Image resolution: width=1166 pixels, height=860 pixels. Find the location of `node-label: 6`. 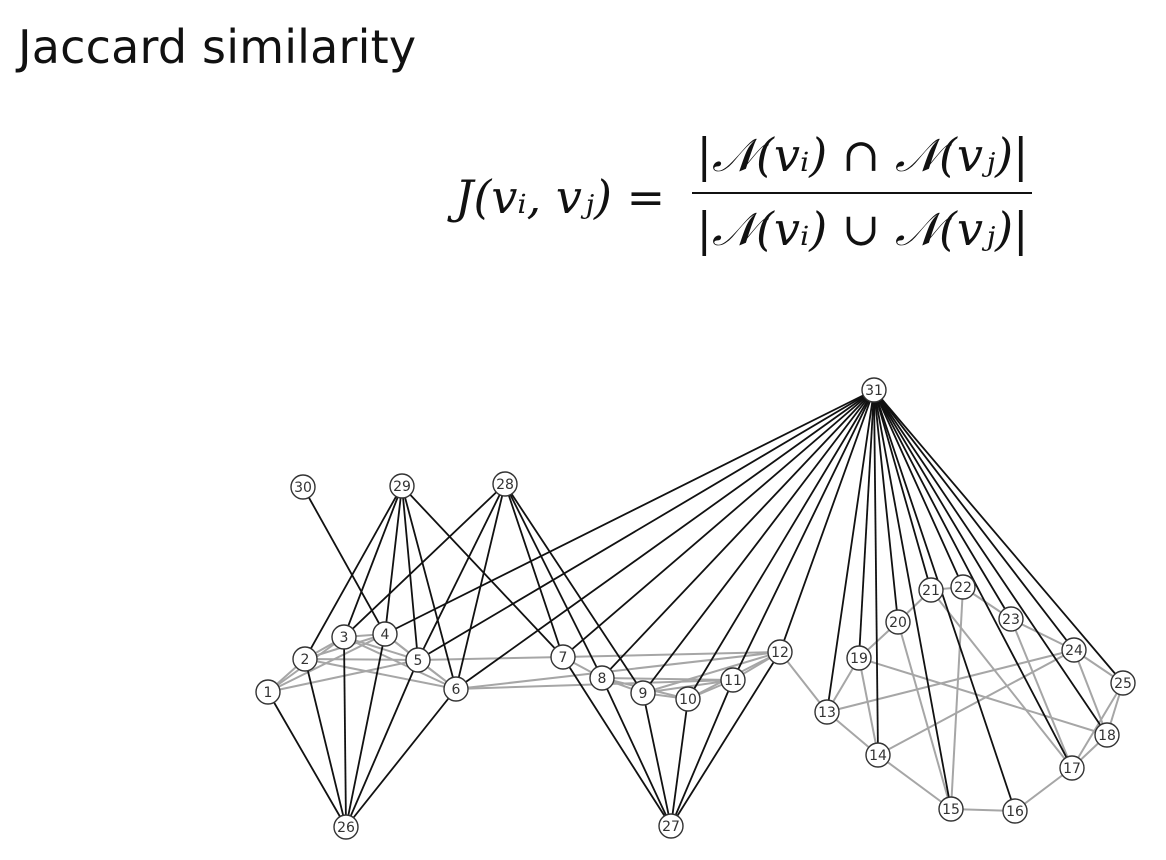

node-label: 6 is located at coordinates (456, 690).